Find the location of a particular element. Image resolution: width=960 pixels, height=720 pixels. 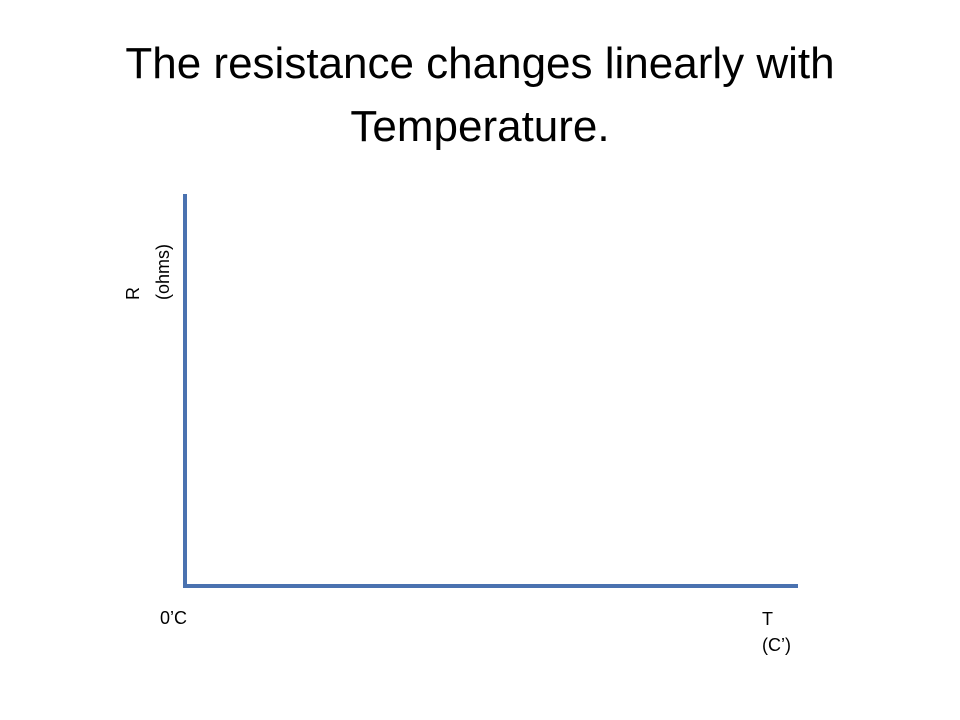

x-axis-origin-label: 0’C is located at coordinates (174, 618).